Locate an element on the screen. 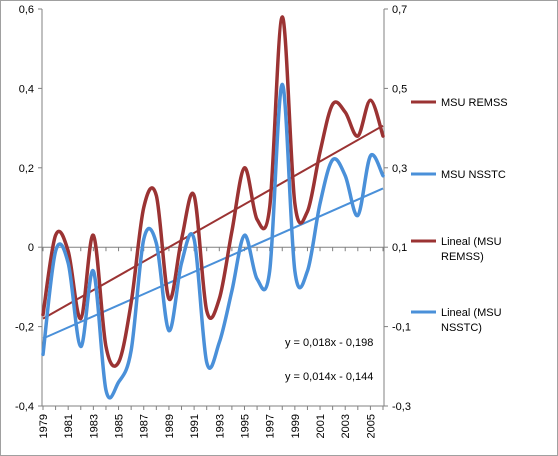  left-tick-label: 0,4 is located at coordinates (26, 89).